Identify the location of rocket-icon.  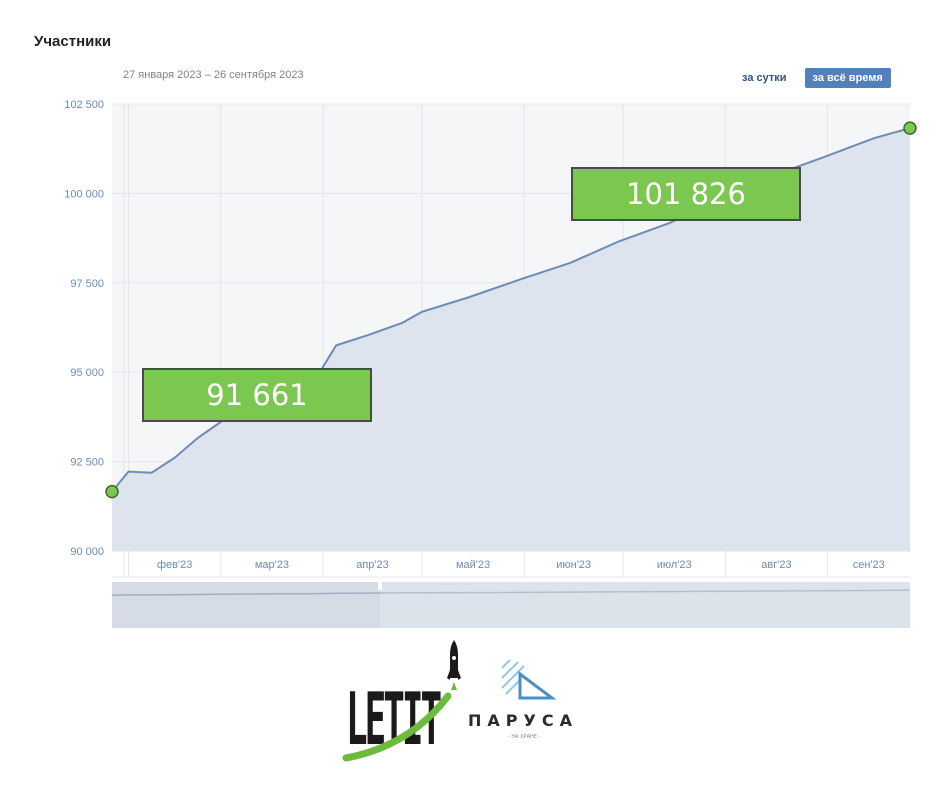
(454, 665).